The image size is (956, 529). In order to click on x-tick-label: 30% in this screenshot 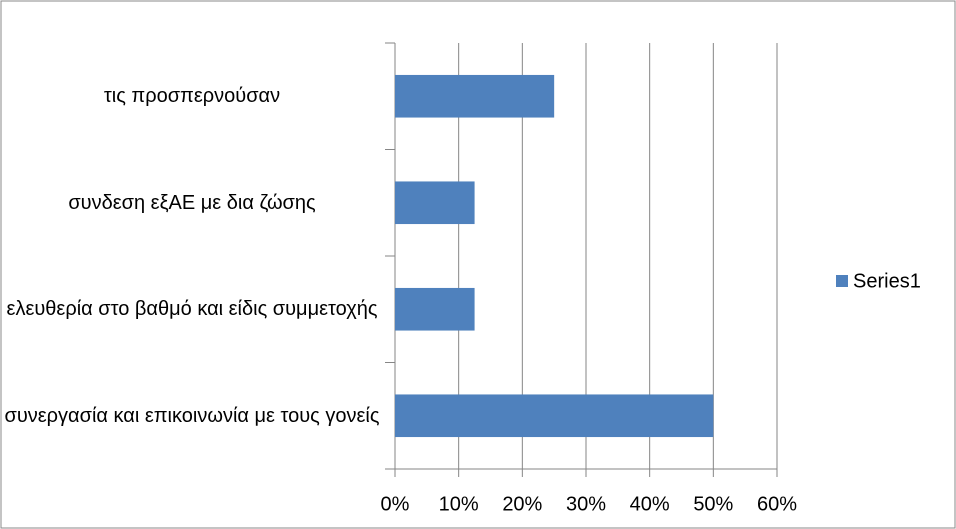, I will do `click(586, 504)`.